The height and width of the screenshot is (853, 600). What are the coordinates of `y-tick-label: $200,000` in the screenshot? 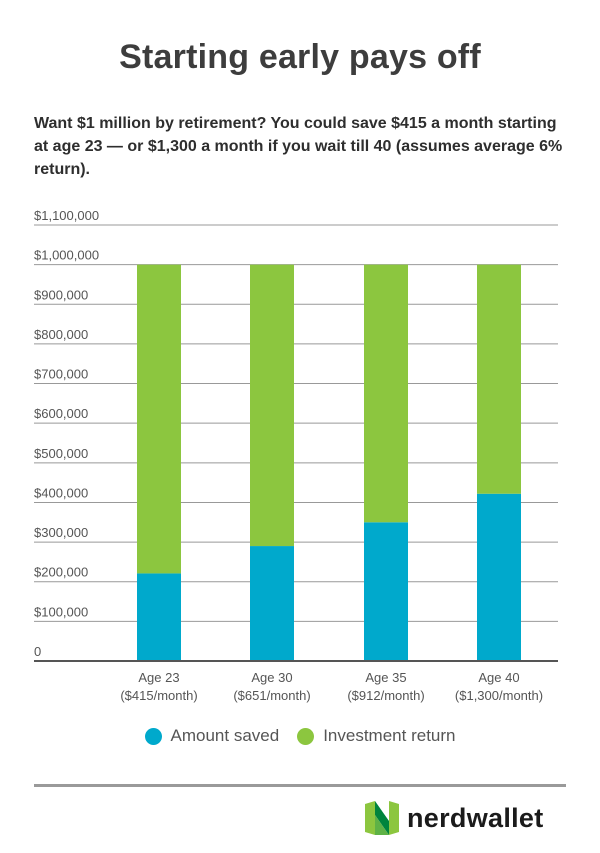 It's located at (61, 572).